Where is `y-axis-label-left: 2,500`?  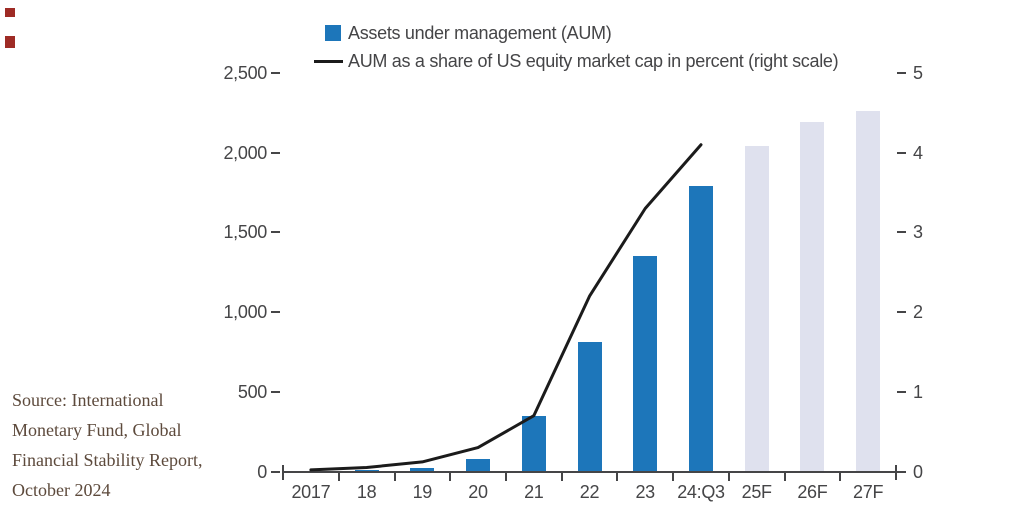
y-axis-label-left: 2,500 is located at coordinates (245, 73).